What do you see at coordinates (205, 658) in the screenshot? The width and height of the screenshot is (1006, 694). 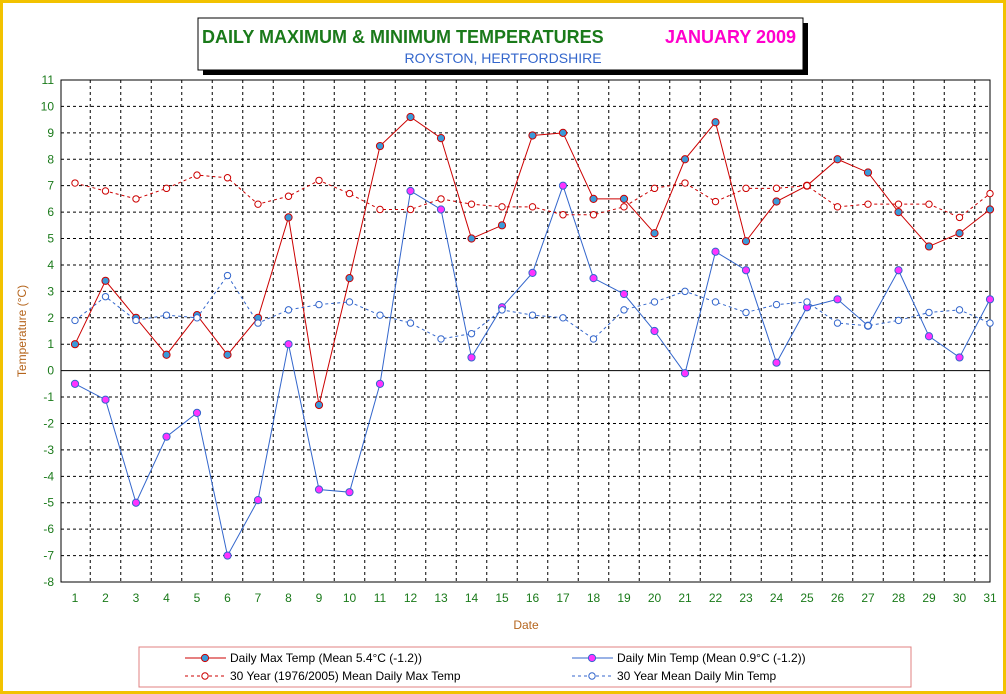 I see `legend-marker` at bounding box center [205, 658].